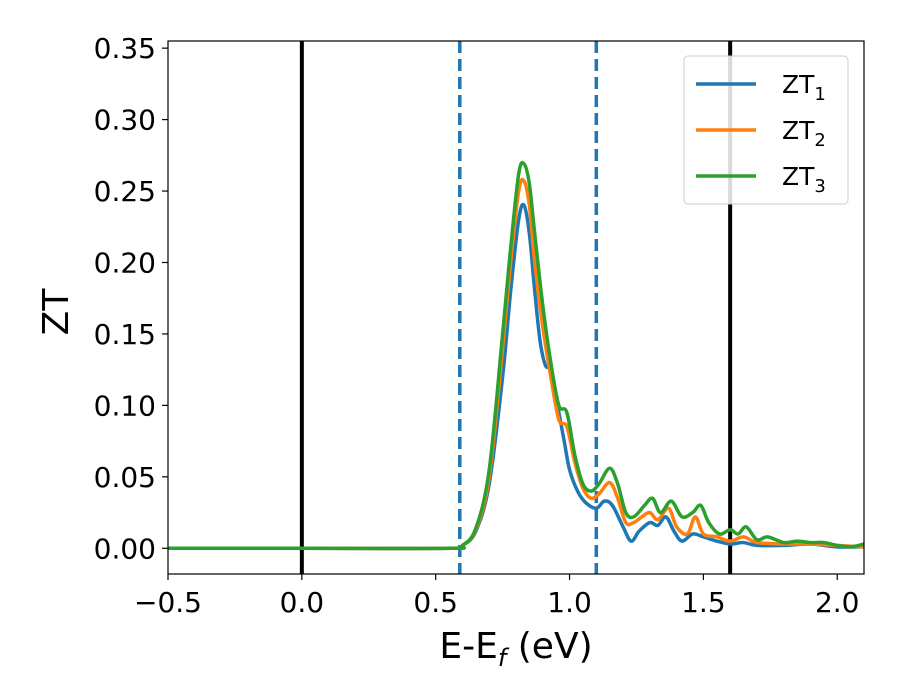 The width and height of the screenshot is (900, 700). I want to click on x-tick-label: −0.5, so click(168, 602).